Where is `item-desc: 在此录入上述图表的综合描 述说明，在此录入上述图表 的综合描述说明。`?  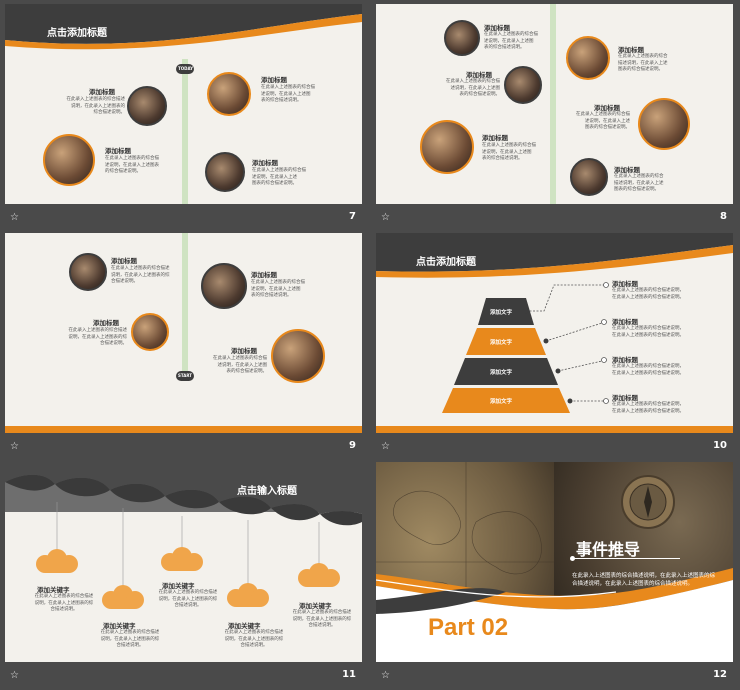
item-desc: 在此录入上述图表的综合描 述说明，在此录入上述图表 的综合描述说明。 is located at coordinates (132, 165).